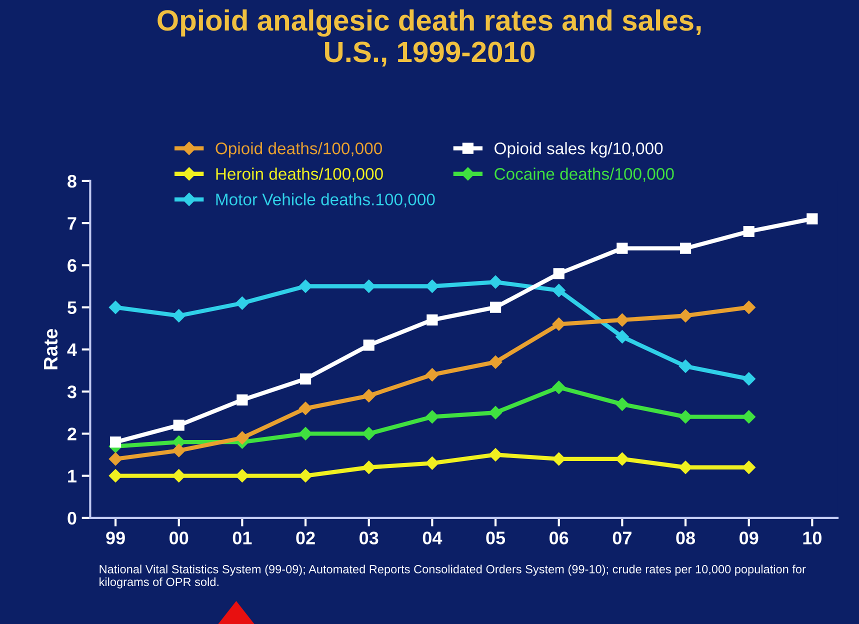 This screenshot has width=859, height=624. Describe the element at coordinates (72, 265) in the screenshot. I see `y-tick-label: 6` at that location.